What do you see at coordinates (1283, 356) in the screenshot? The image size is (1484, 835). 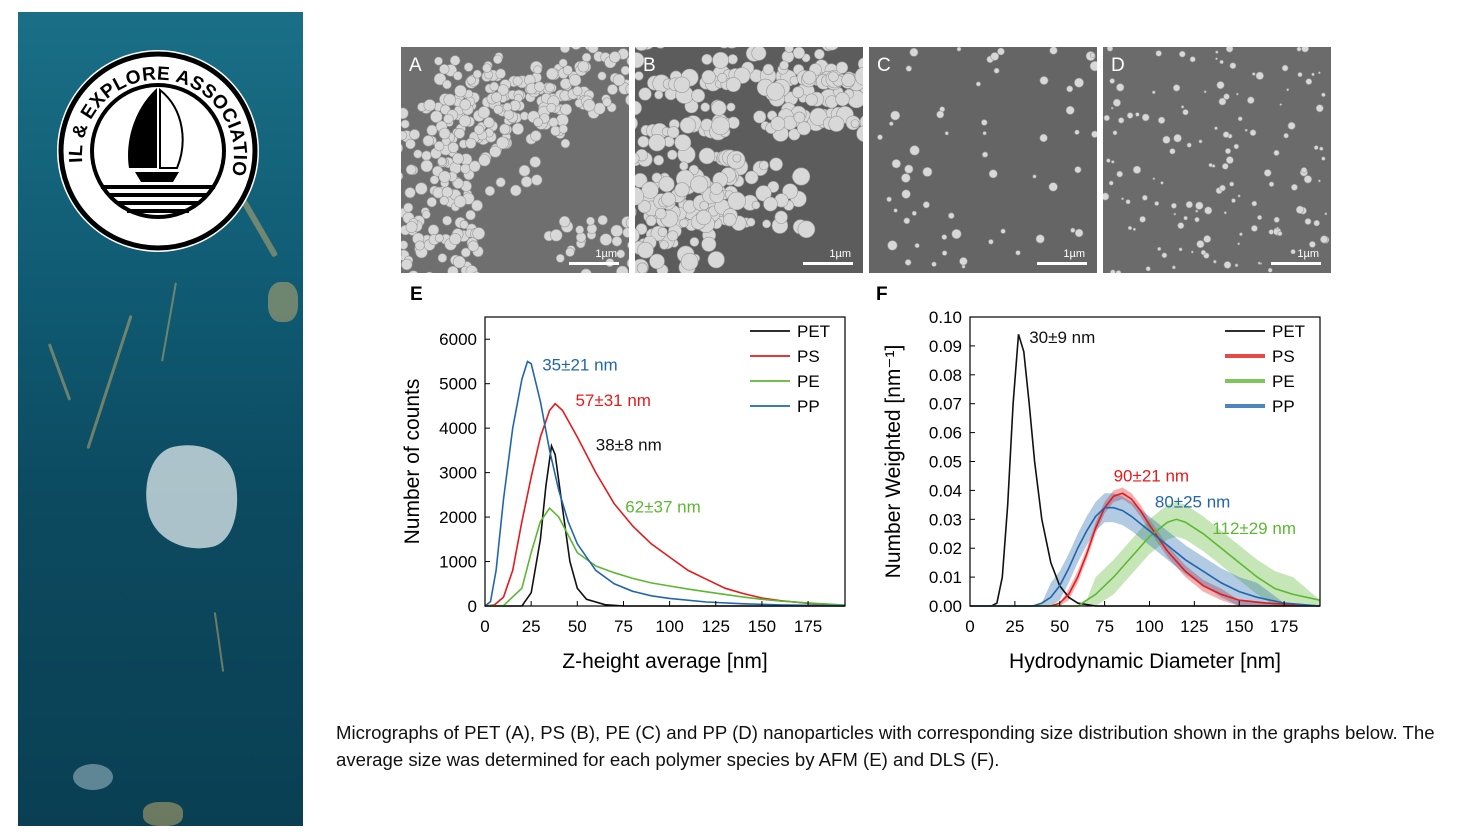 I see `legend-label: PS` at bounding box center [1283, 356].